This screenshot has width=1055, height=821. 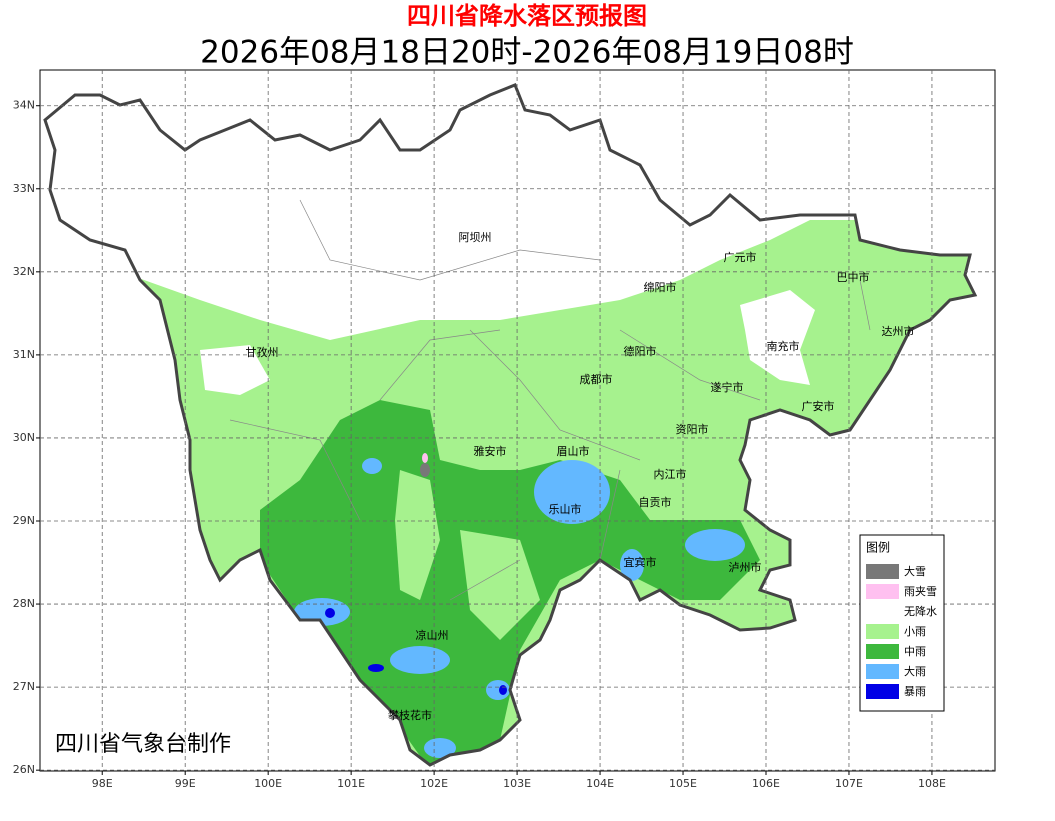 What do you see at coordinates (920, 611) in the screenshot?
I see `legend-label: 无降水` at bounding box center [920, 611].